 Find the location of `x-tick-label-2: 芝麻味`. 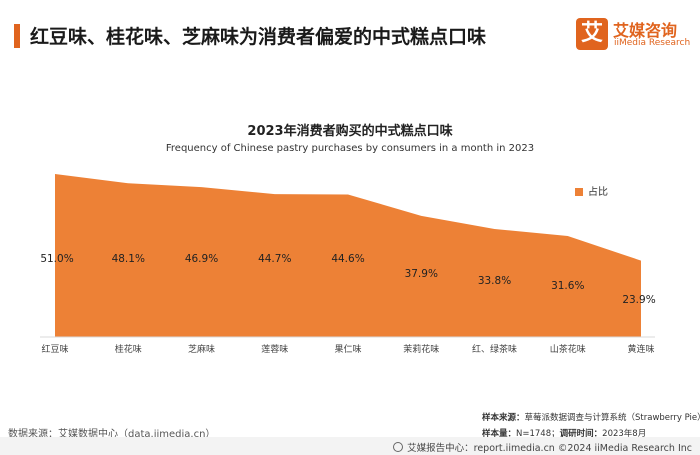

x-tick-label-2: 芝麻味 is located at coordinates (201, 349).